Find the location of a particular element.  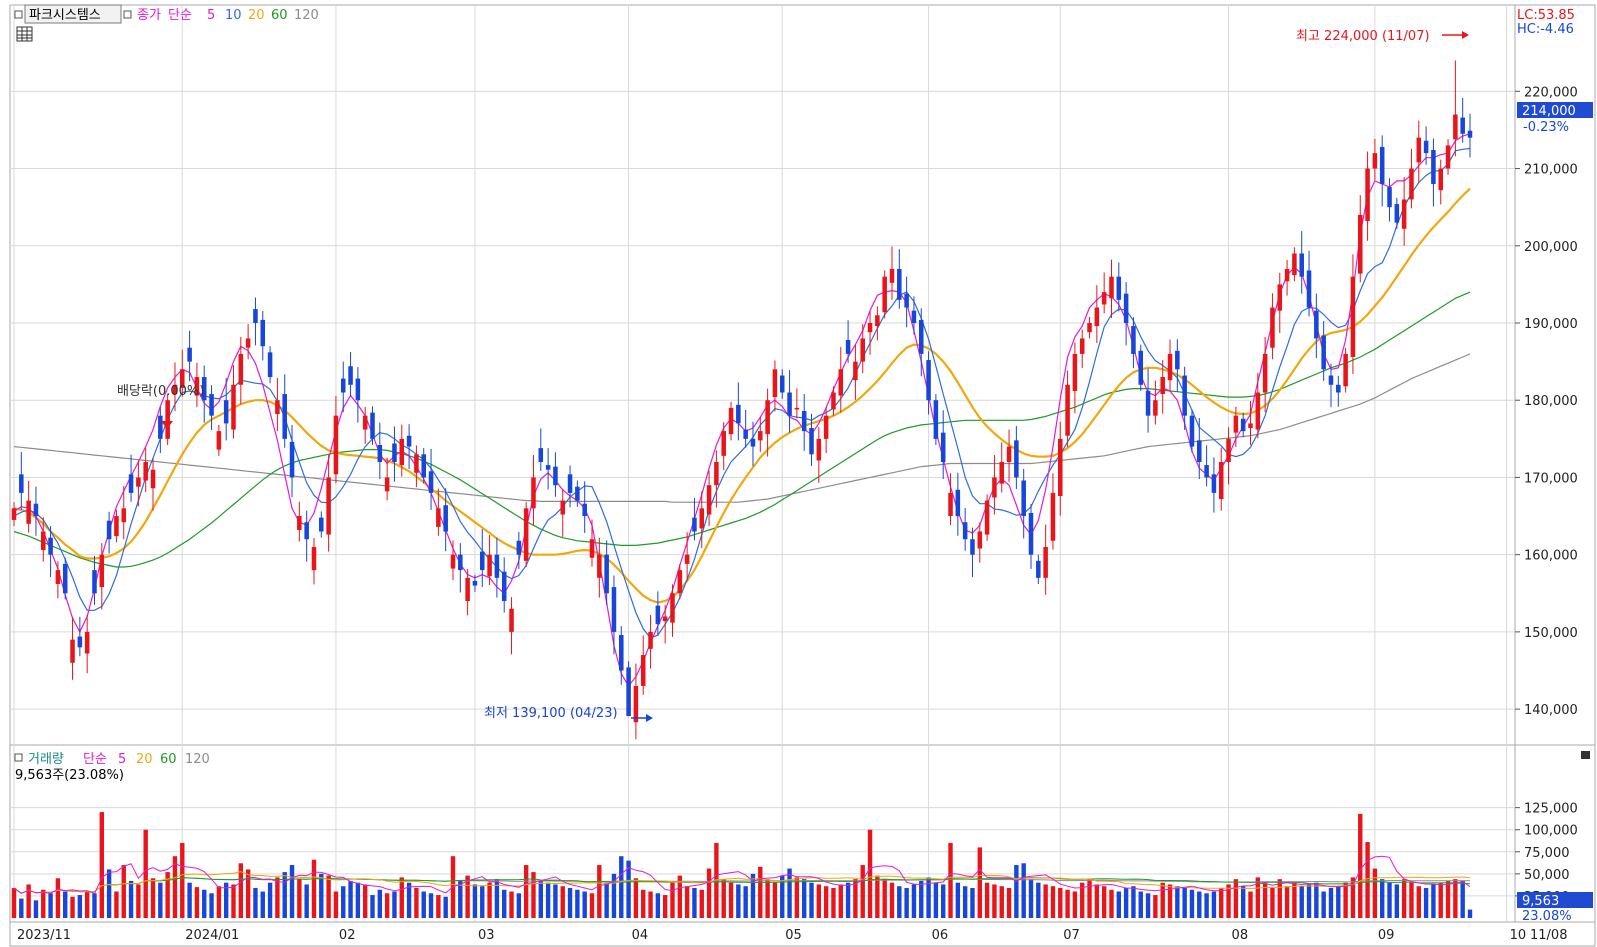

max-annotation: 최고 224,000 (11/07) is located at coordinates (1363, 36).